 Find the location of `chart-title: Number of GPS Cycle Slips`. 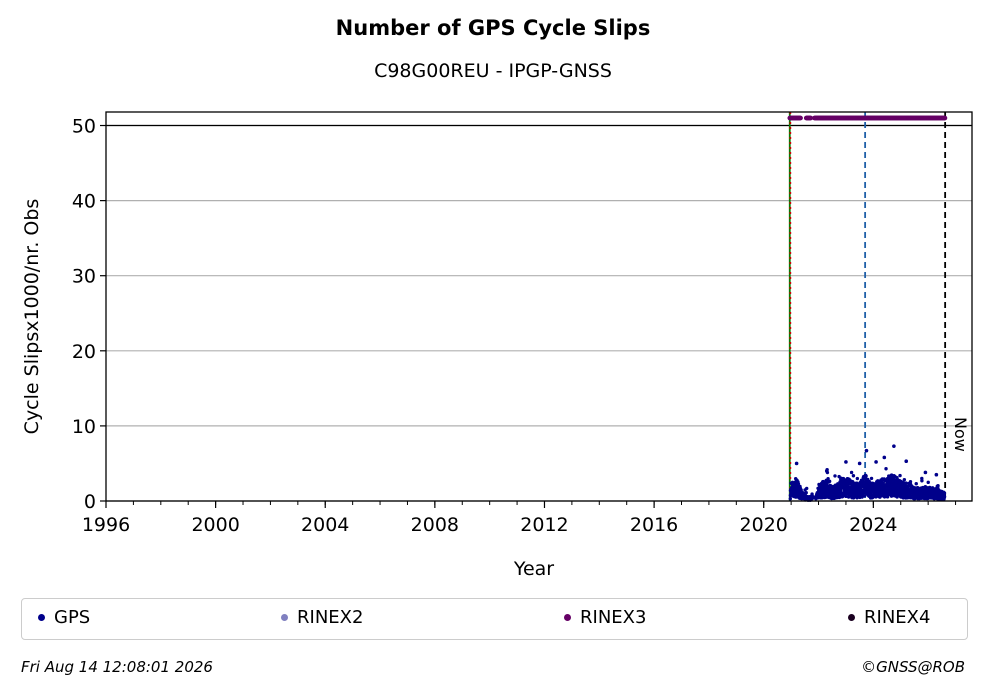

chart-title: Number of GPS Cycle Slips is located at coordinates (493, 28).